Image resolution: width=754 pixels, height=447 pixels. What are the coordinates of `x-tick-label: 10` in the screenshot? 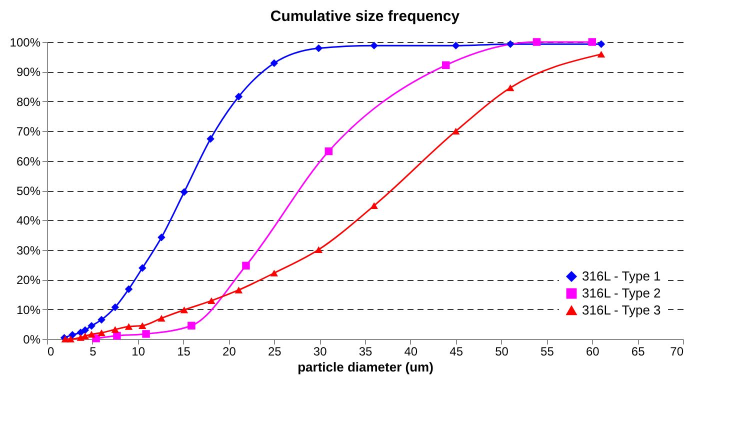 It's located at (139, 351).